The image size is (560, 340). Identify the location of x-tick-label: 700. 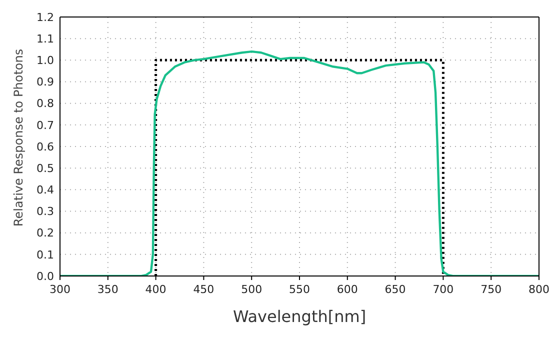
(443, 289).